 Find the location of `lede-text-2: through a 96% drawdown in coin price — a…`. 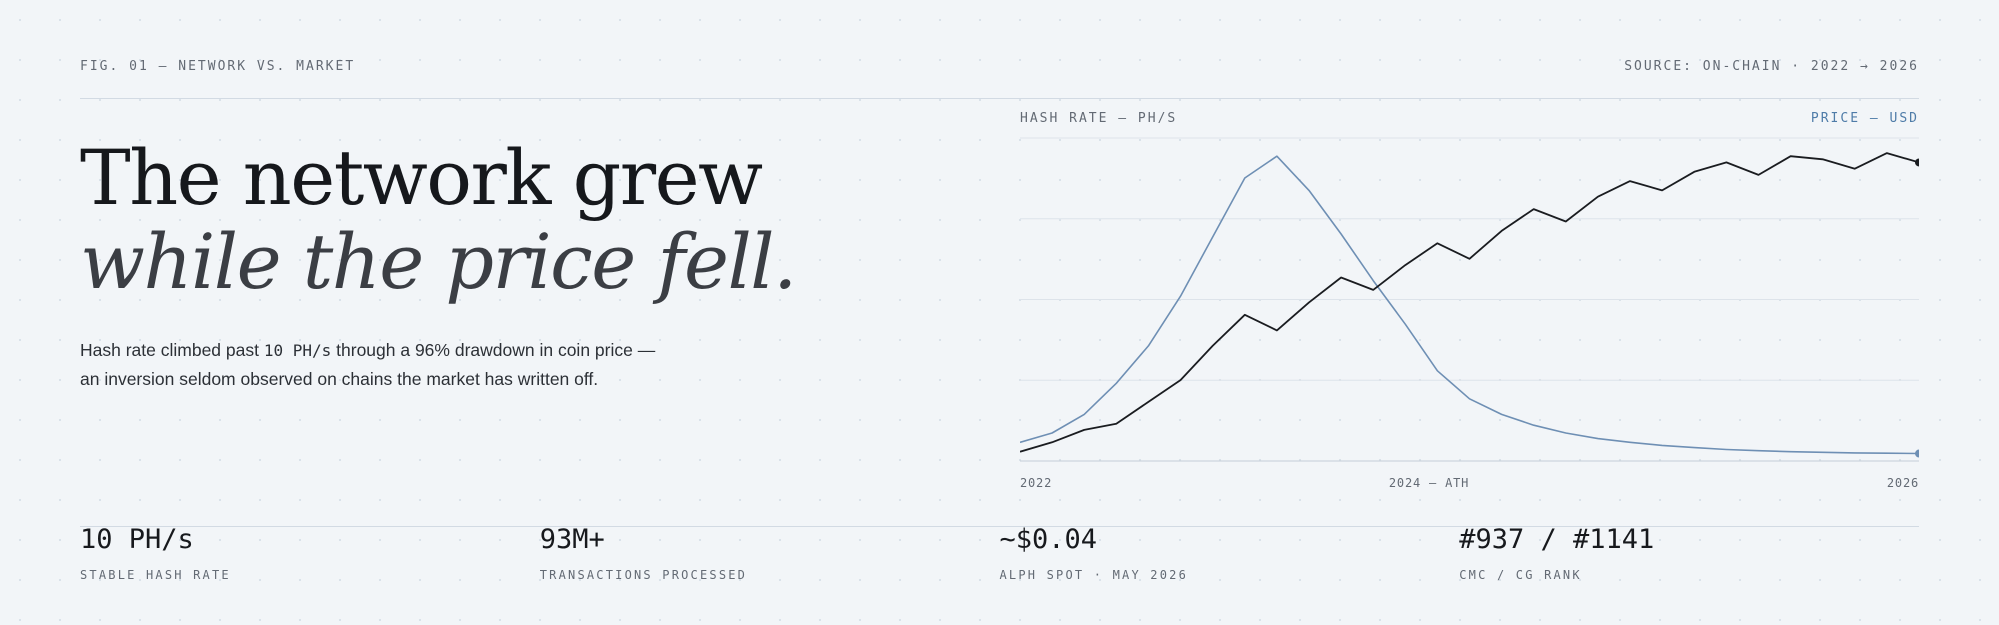

lede-text-2: through a 96% drawdown in coin price — a… is located at coordinates (368, 364).